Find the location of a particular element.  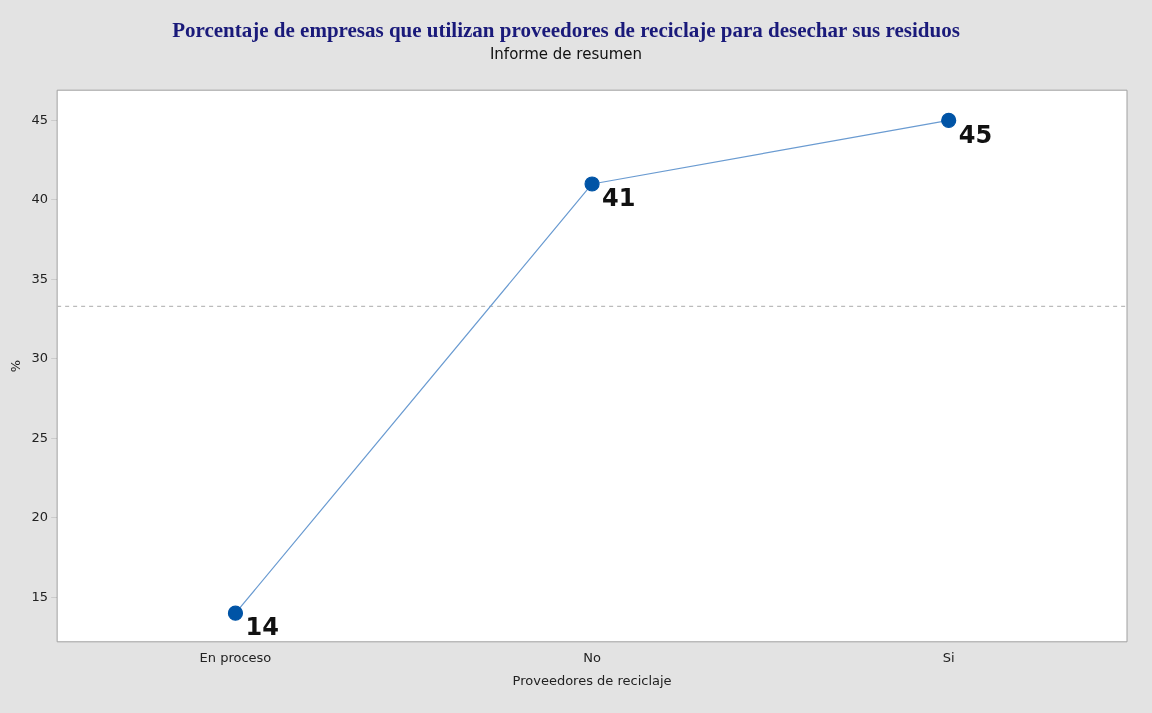

y-tick-label: 15 is located at coordinates (40, 596).